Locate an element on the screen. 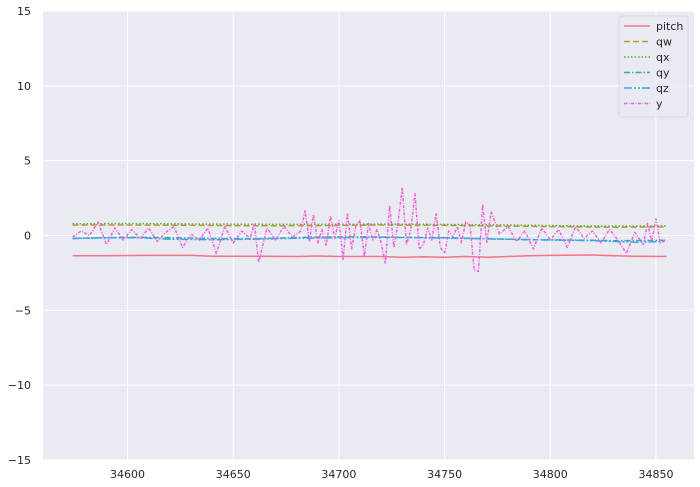 The height and width of the screenshot is (487, 700). series-line-qw is located at coordinates (369, 226).